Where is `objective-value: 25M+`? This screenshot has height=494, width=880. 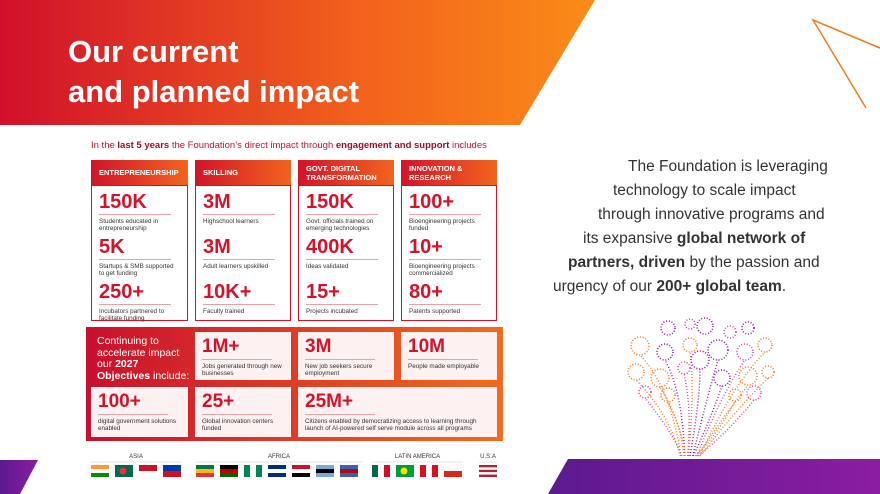
objective-value: 25M+ is located at coordinates (329, 401).